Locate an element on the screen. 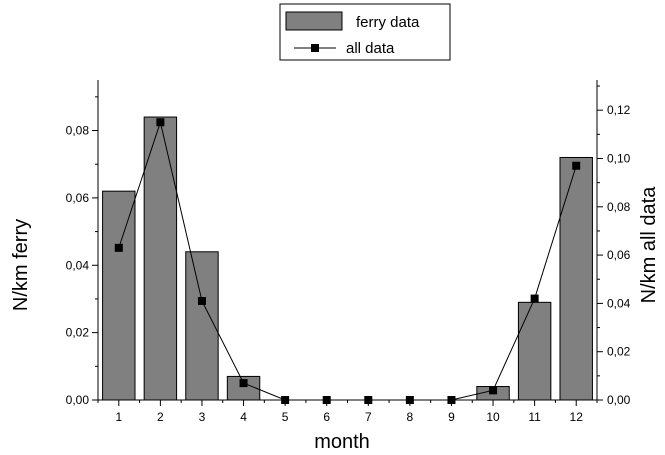 The image size is (665, 455). x-tick-label: 1 is located at coordinates (118, 417).